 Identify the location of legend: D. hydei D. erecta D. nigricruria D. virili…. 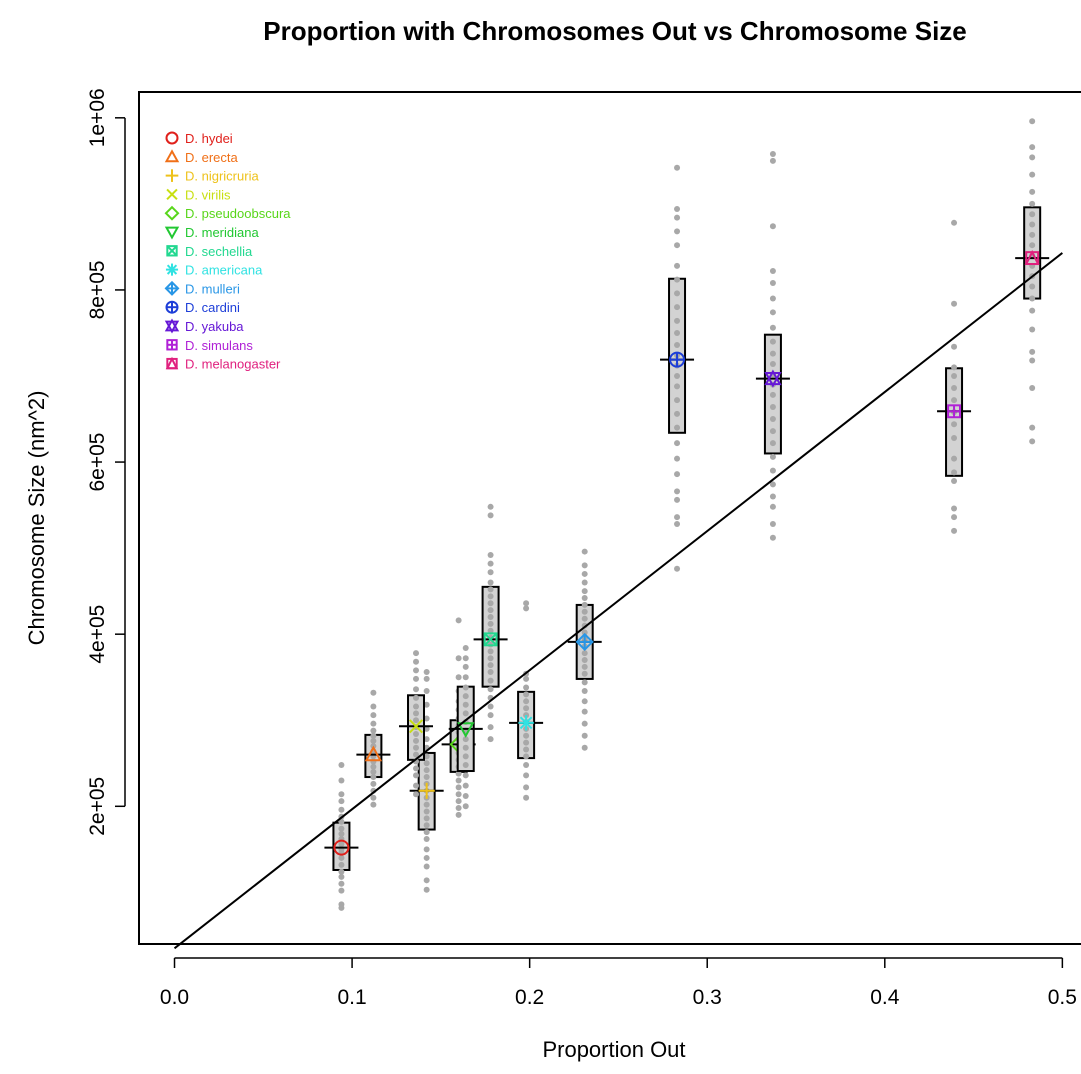
(227, 251).